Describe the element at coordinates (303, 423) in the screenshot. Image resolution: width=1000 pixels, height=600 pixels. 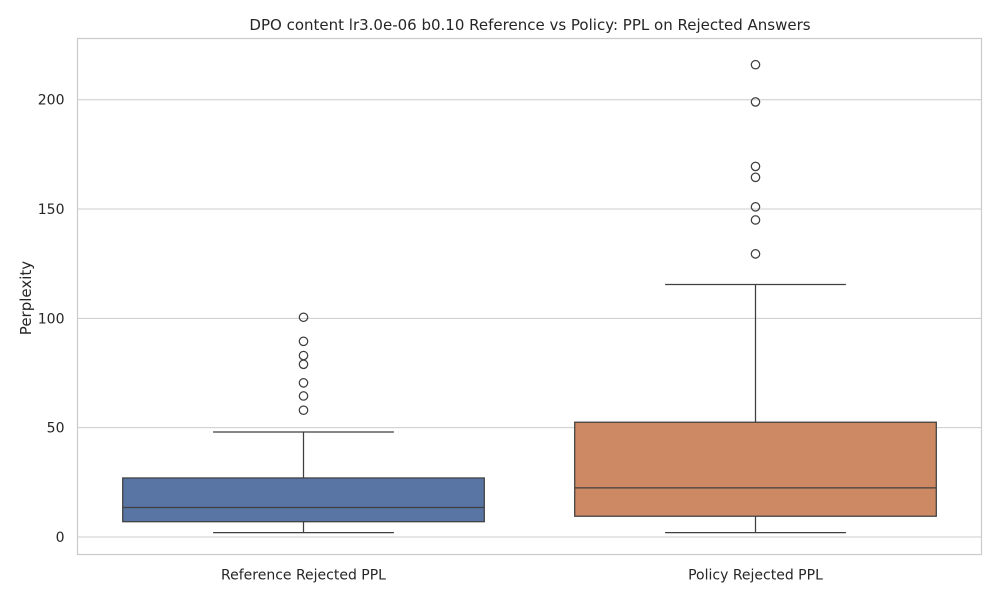
I see `box-group` at that location.